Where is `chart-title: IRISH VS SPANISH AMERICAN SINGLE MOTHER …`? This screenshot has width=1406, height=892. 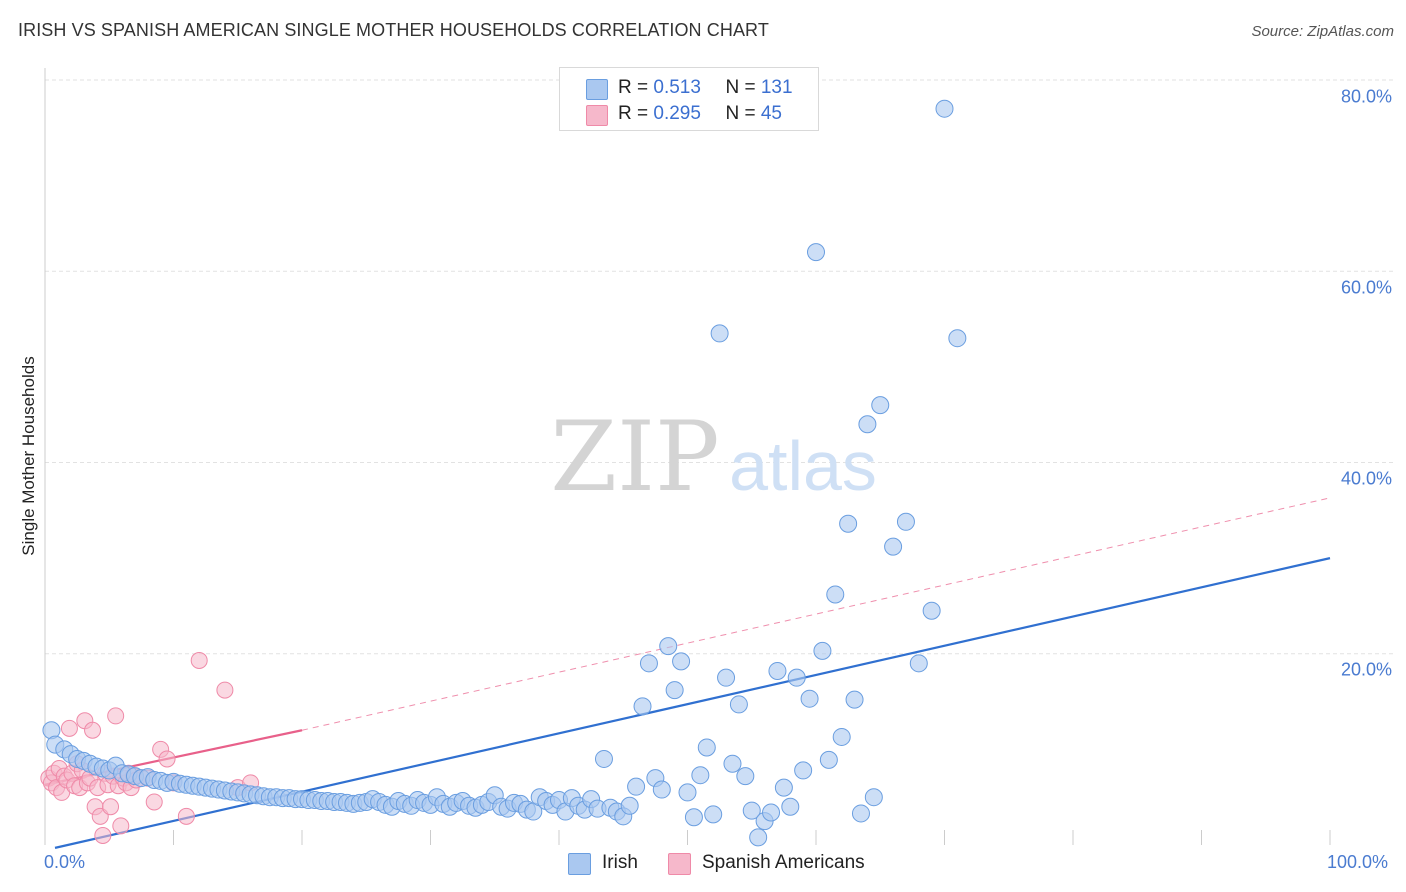 chart-title: IRISH VS SPANISH AMERICAN SINGLE MOTHER … is located at coordinates (393, 30).